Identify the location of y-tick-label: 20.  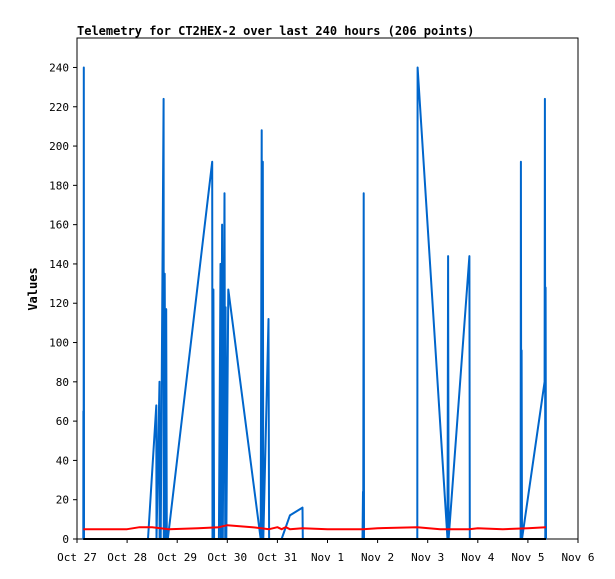
(62, 500).